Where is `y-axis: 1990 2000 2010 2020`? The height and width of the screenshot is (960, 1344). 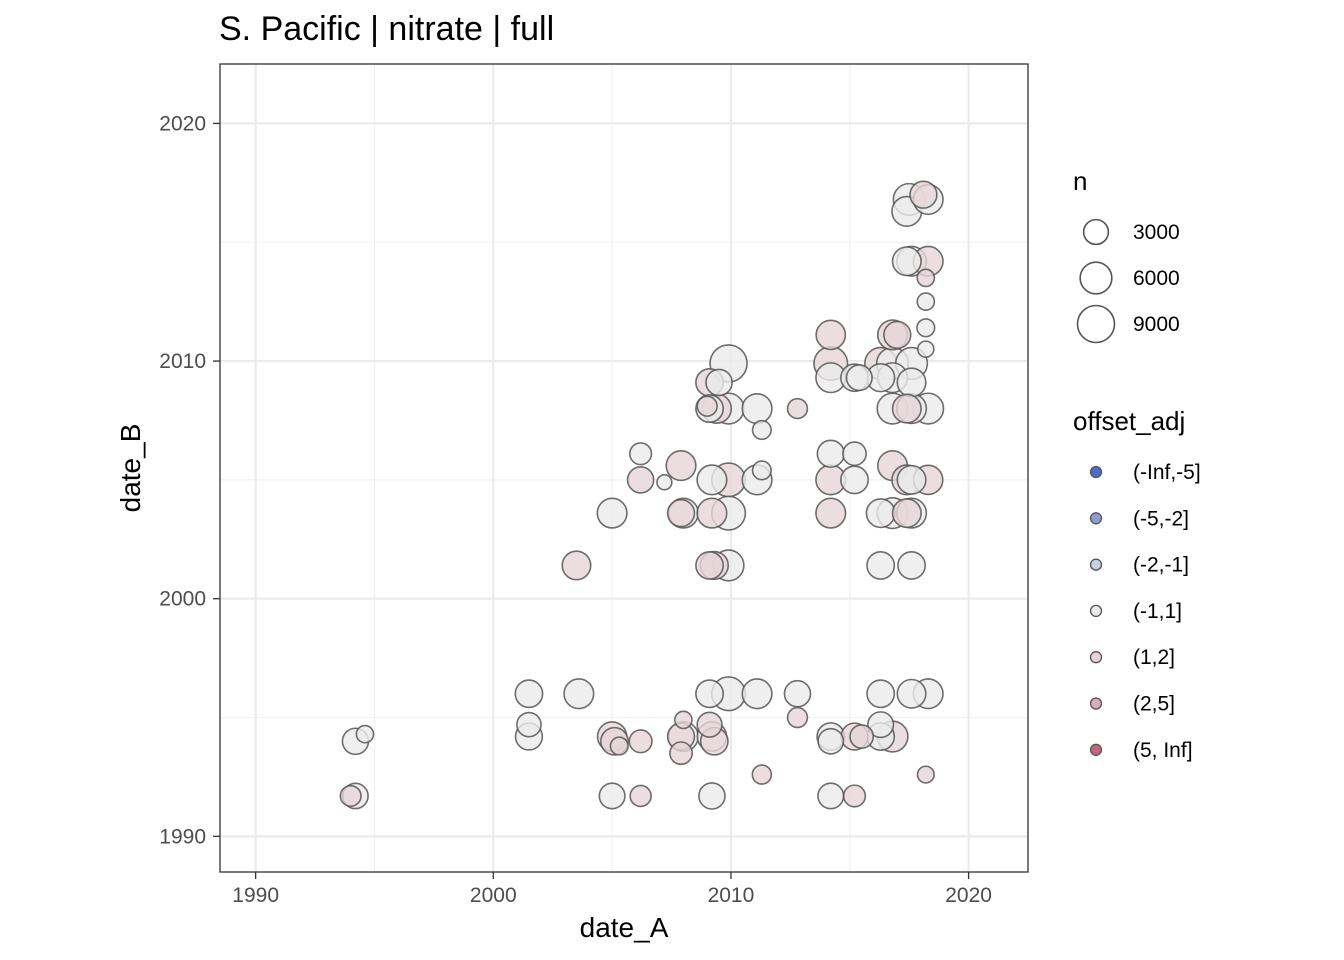 y-axis: 1990 2000 2010 2020 is located at coordinates (189, 480).